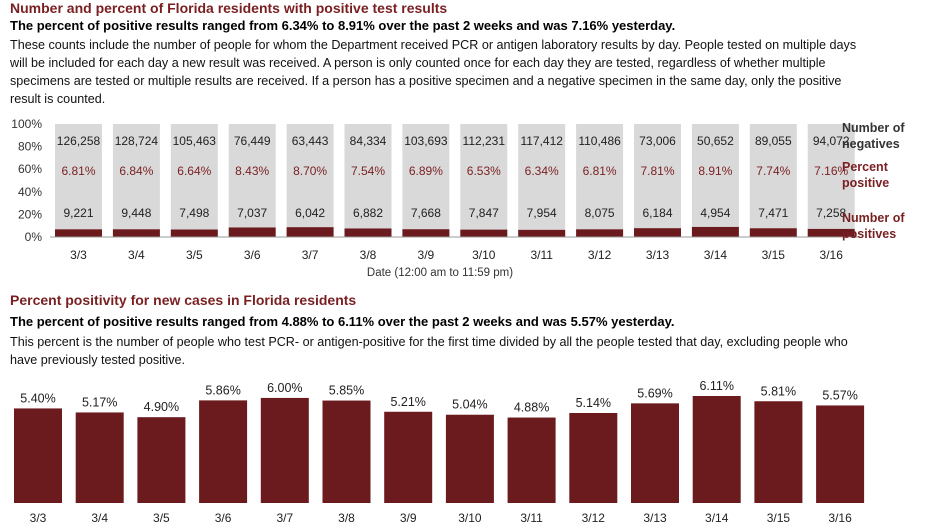 The image size is (932, 524). I want to click on positives-label: 7,258, so click(831, 213).